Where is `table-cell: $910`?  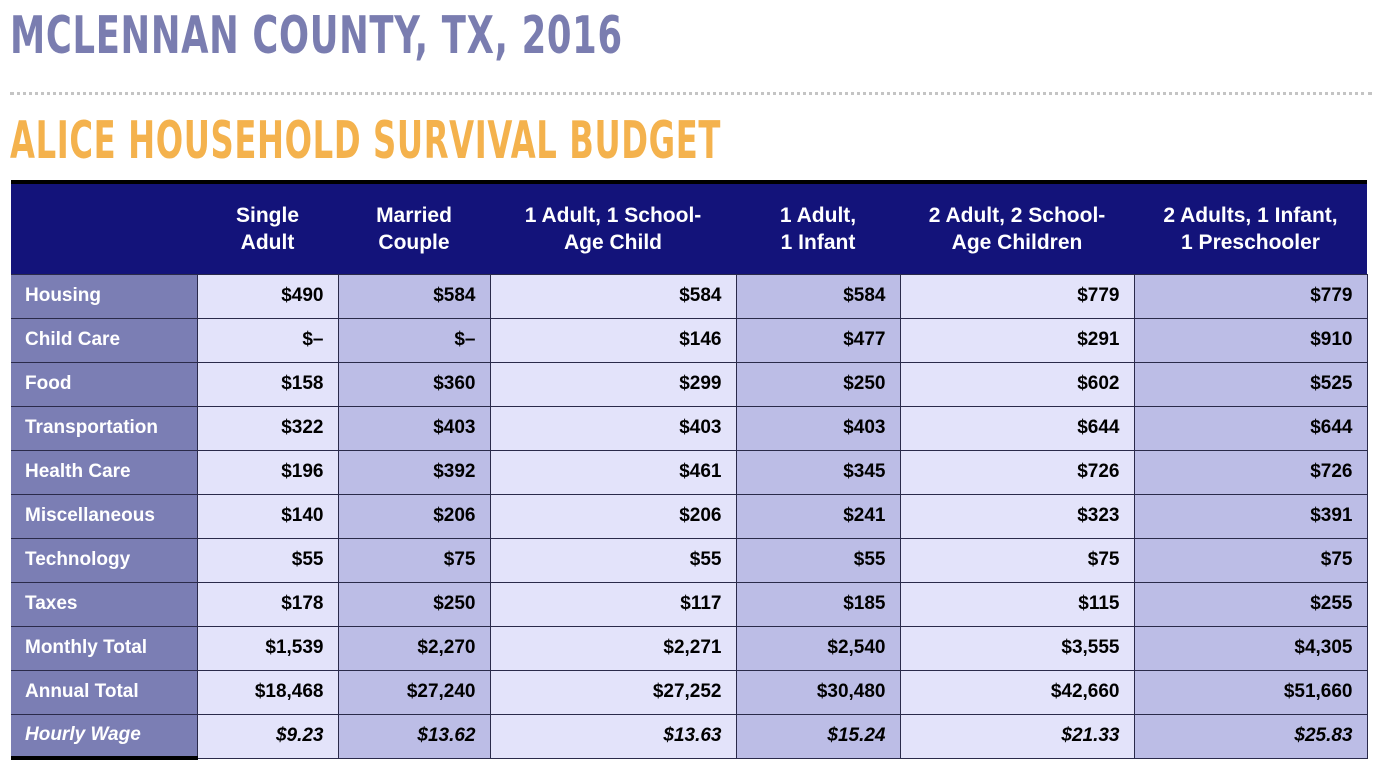 table-cell: $910 is located at coordinates (1250, 340).